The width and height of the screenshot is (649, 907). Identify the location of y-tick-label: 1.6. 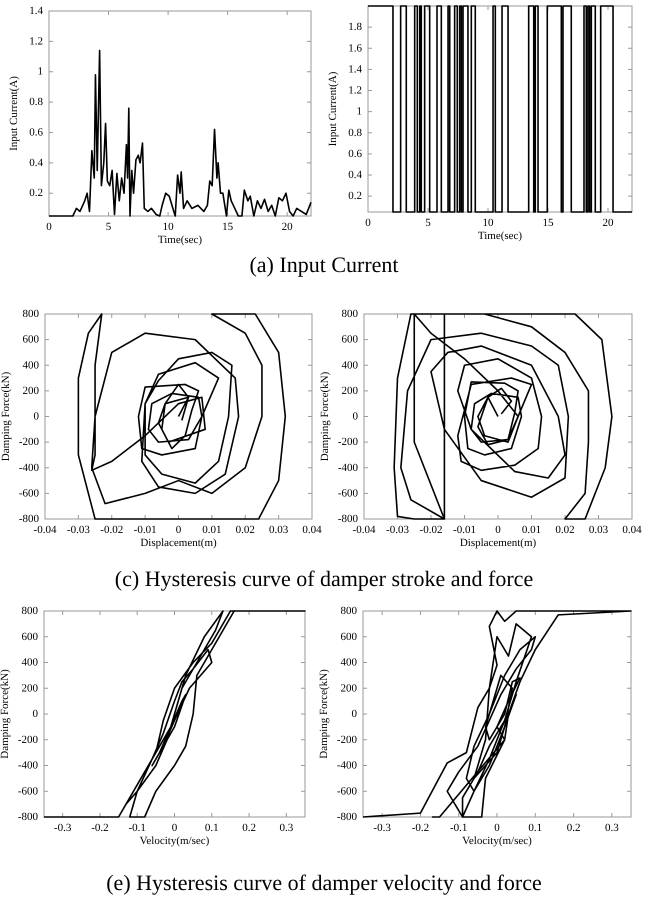
(355, 48).